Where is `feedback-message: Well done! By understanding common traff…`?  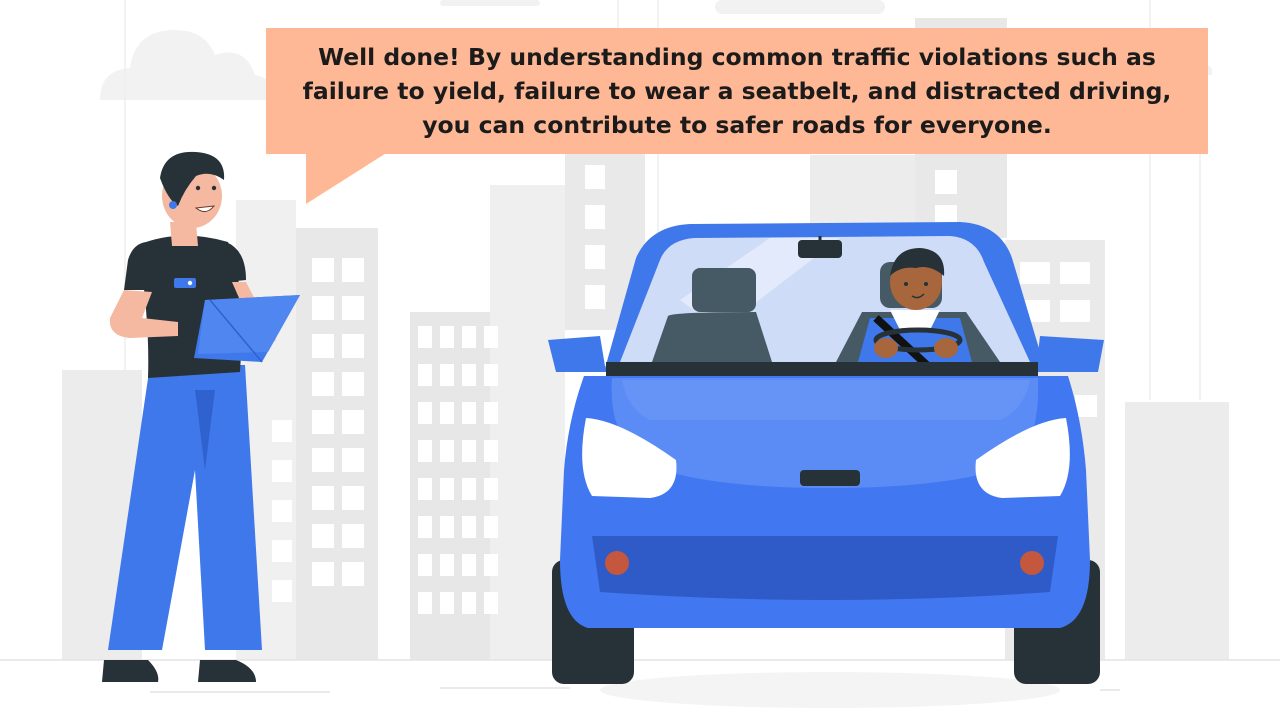
feedback-message: Well done! By understanding common traff… is located at coordinates (737, 91).